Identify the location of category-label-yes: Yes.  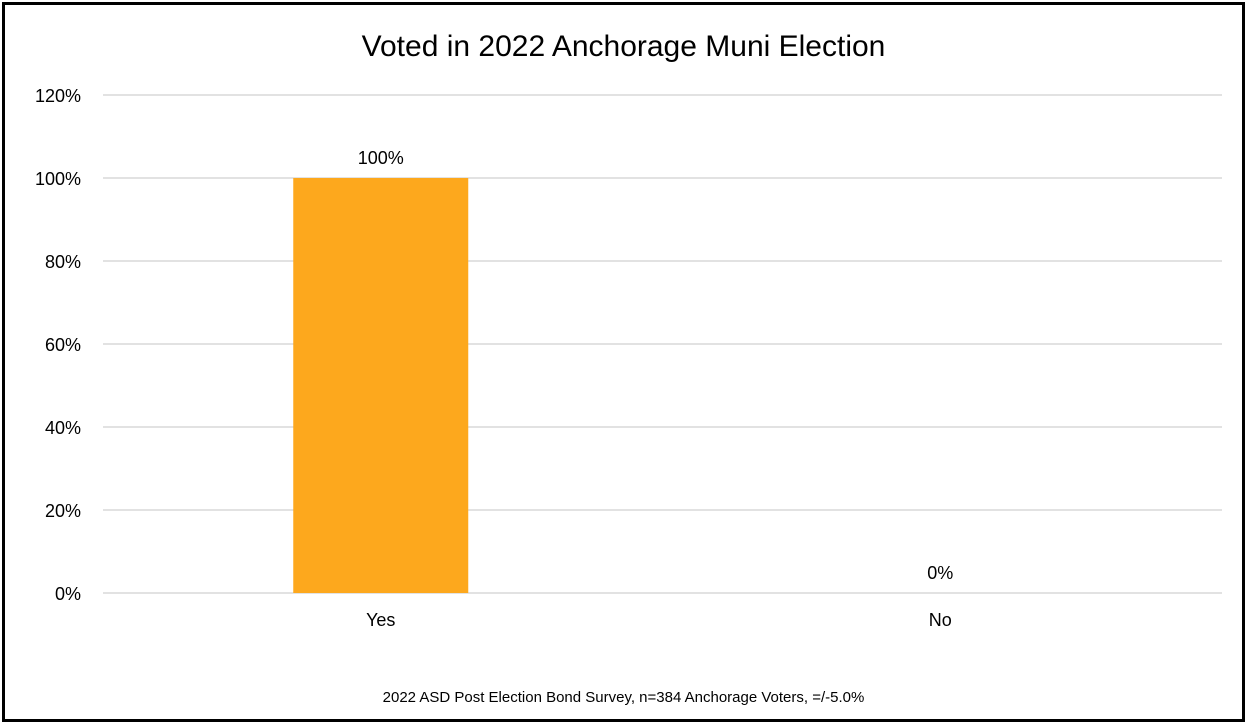
(380, 620).